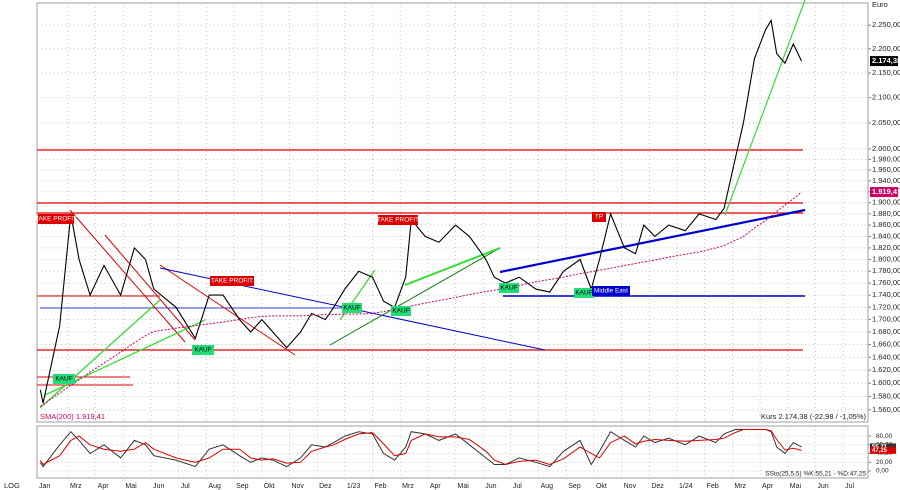 The width and height of the screenshot is (900, 490). I want to click on scale-label: LOG, so click(12, 485).